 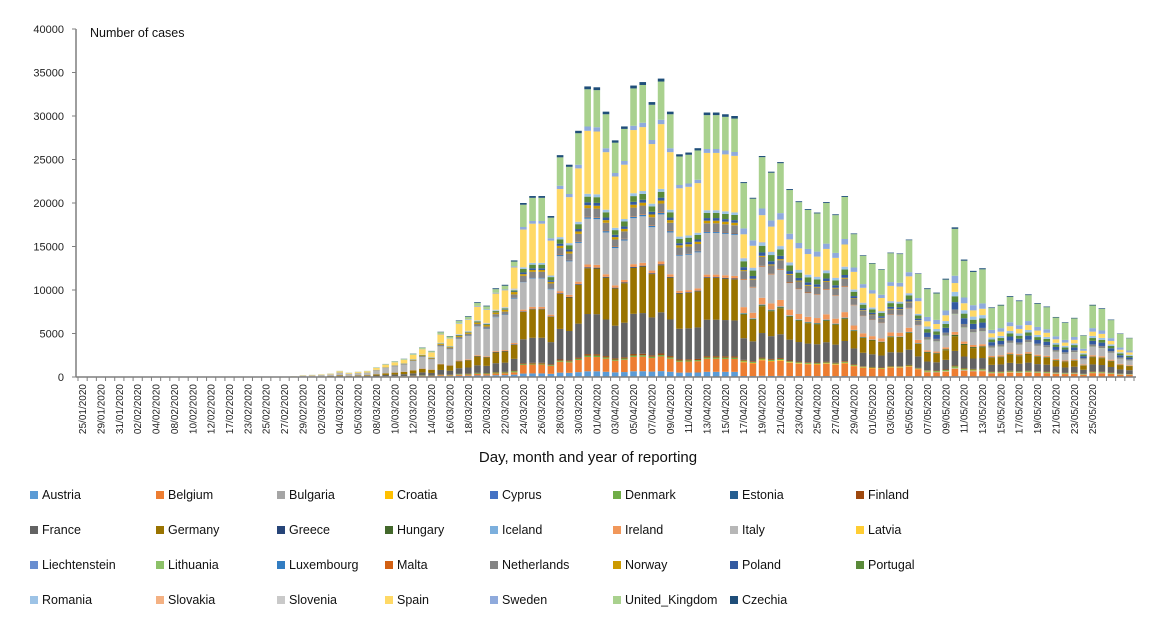 I want to click on bar-segment-luxembourg, so click(x=670, y=232).